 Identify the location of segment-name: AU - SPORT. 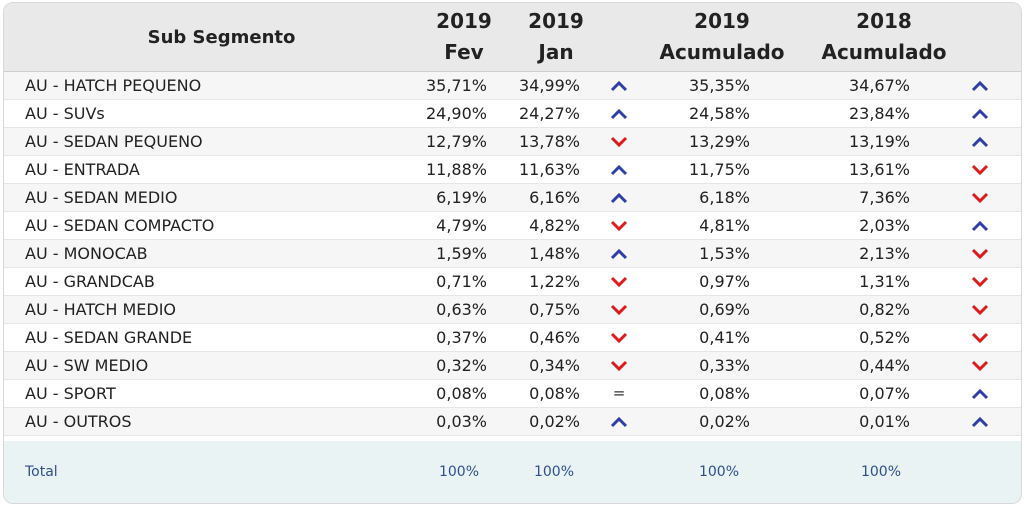
(70, 393).